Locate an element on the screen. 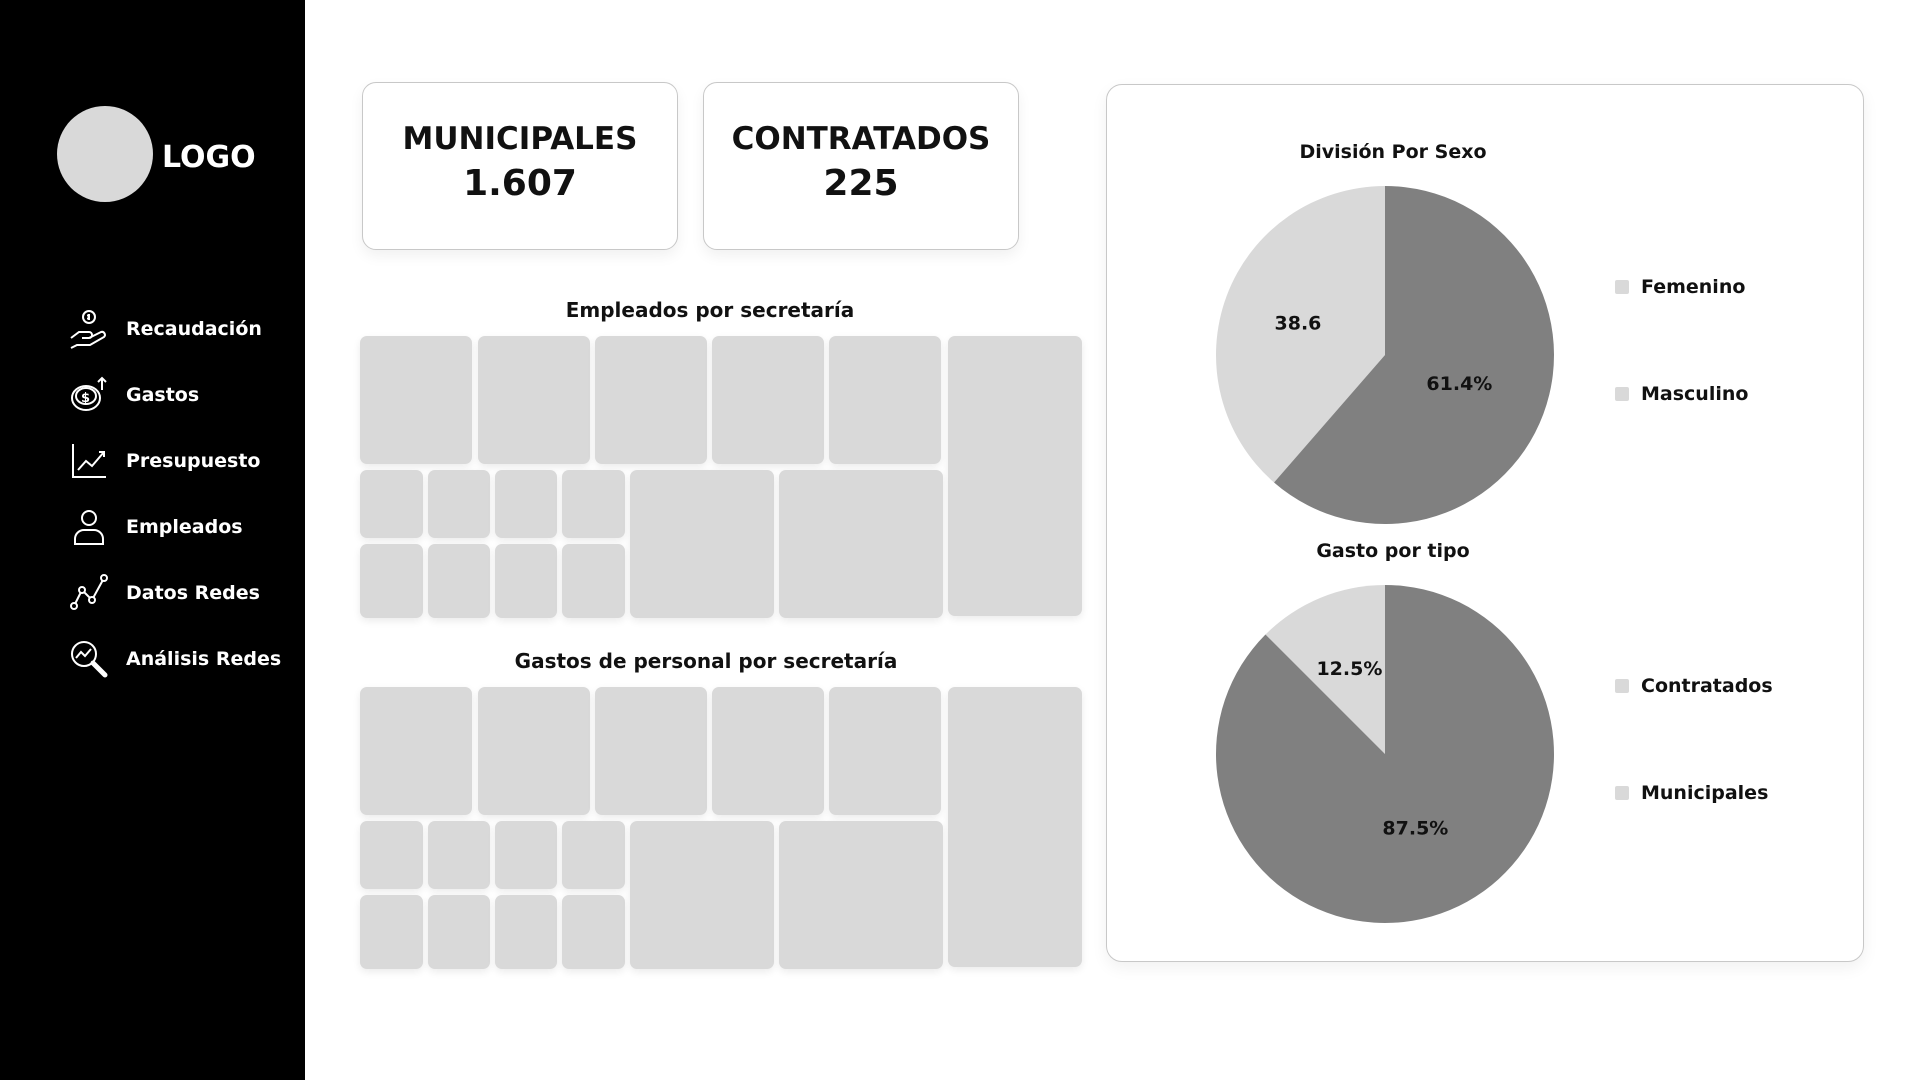 This screenshot has width=1920, height=1080. pie-slice-contratados is located at coordinates (1325, 669).